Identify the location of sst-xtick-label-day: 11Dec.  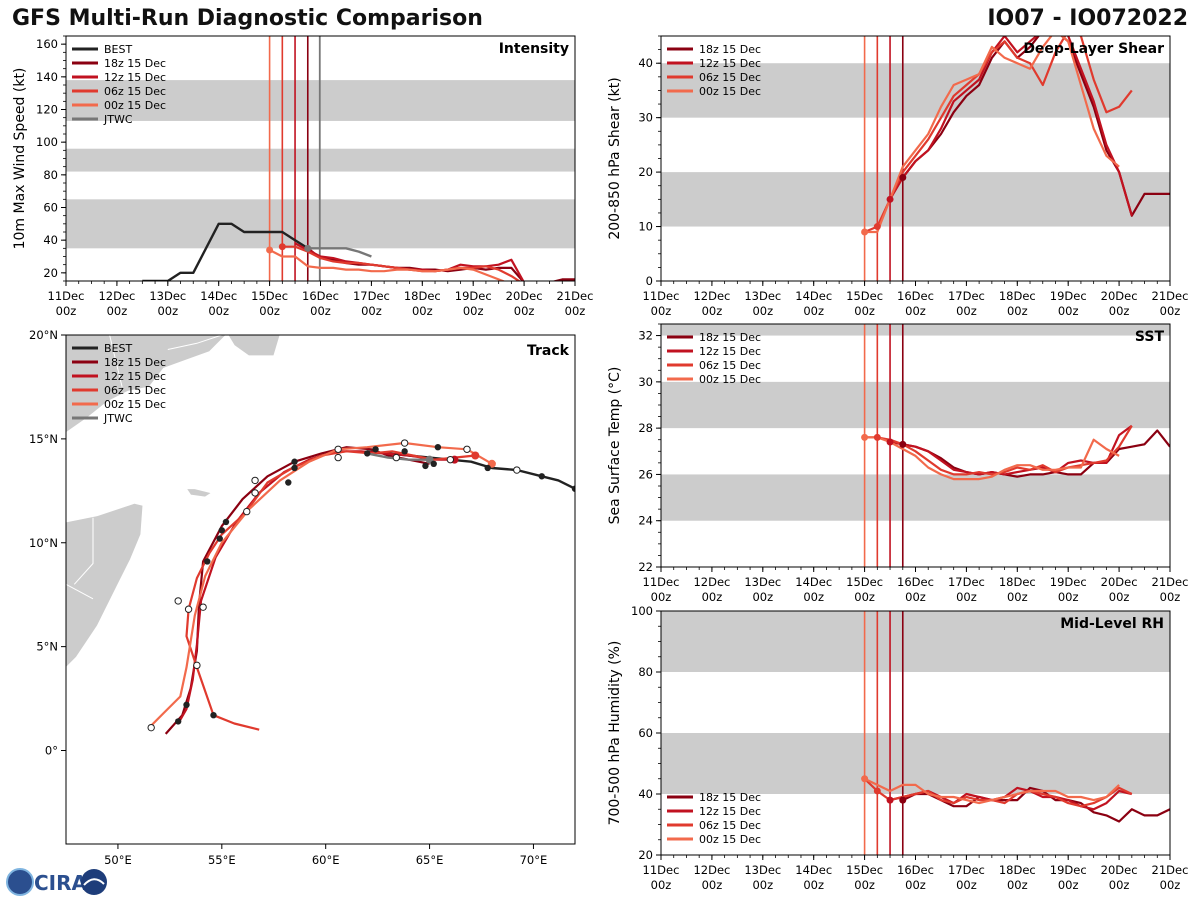
(661, 582).